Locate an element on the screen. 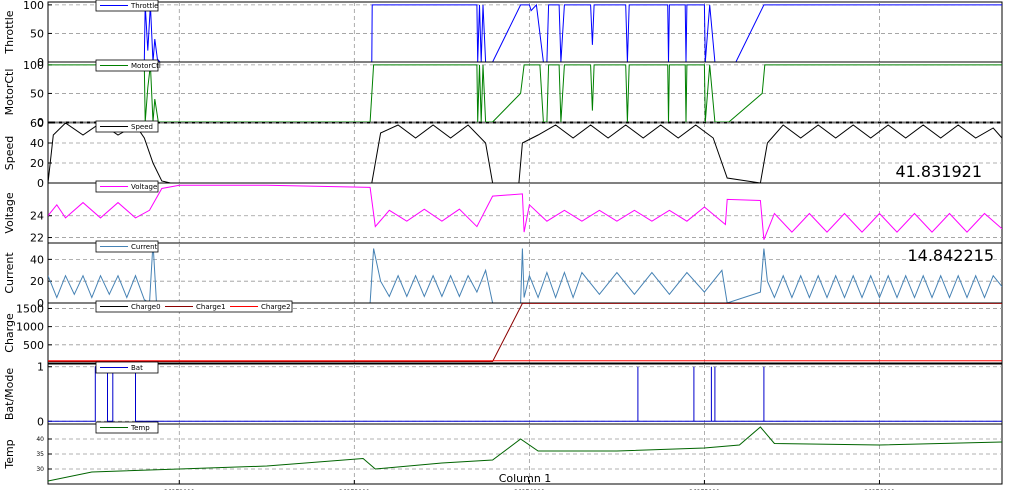 This screenshot has height=490, width=1024. y-tick-label-current: 0 is located at coordinates (40, 303).